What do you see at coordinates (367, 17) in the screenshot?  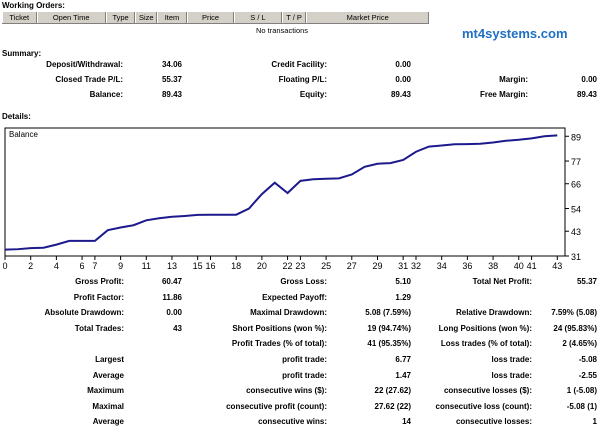 I see `orders-column-header: Market Price` at bounding box center [367, 17].